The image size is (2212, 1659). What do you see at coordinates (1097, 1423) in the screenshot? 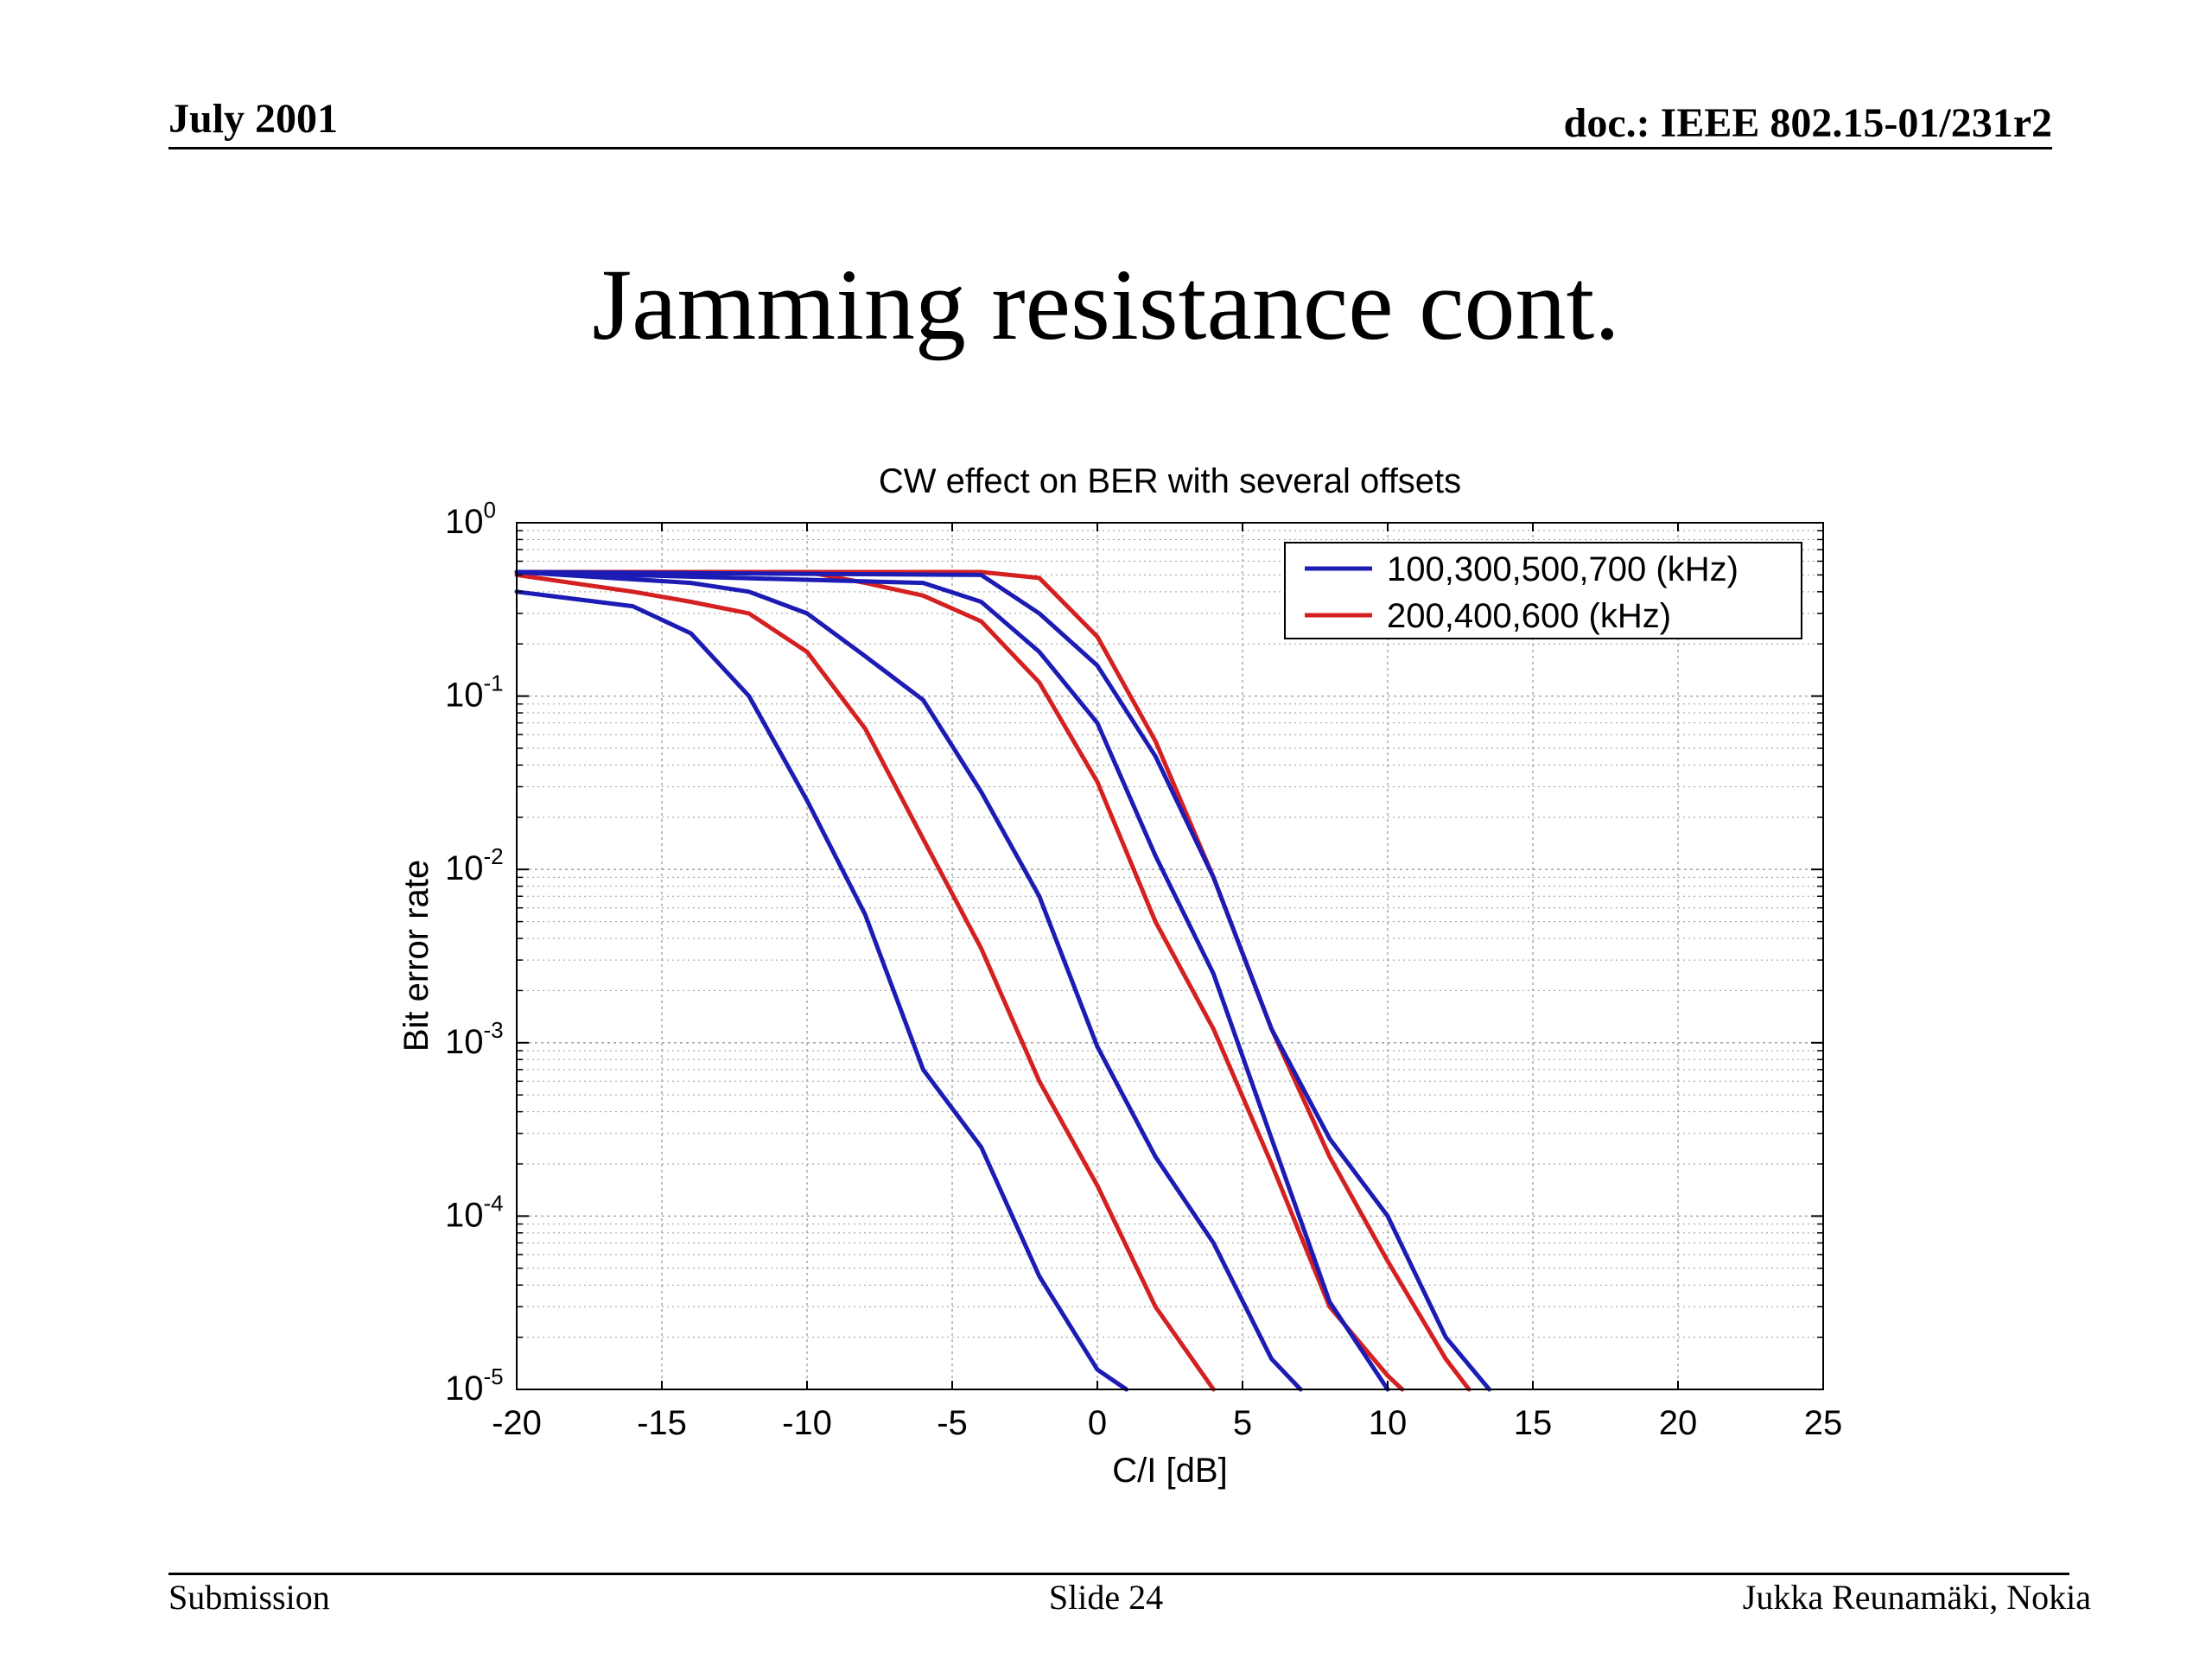
I see `x-tick-label: 0` at bounding box center [1097, 1423].